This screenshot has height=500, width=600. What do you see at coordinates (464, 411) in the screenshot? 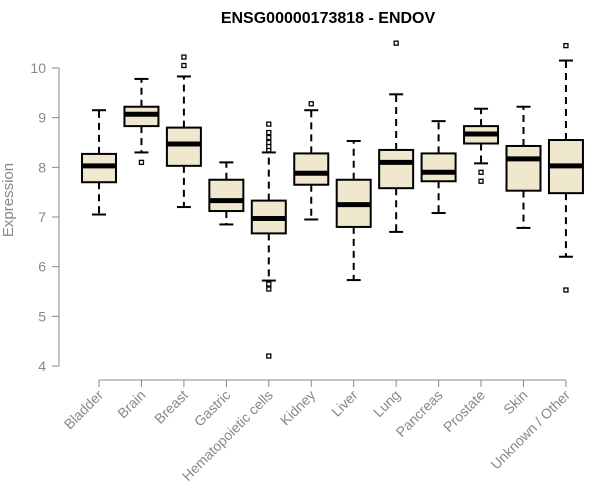
I see `x-tick-label: Prostate` at bounding box center [464, 411].